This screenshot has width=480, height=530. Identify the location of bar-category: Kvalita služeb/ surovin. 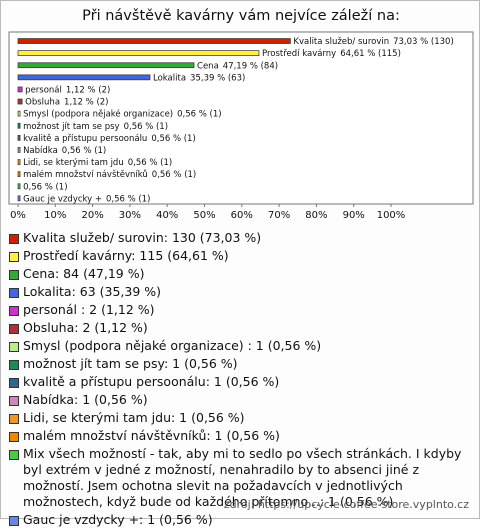
(341, 42).